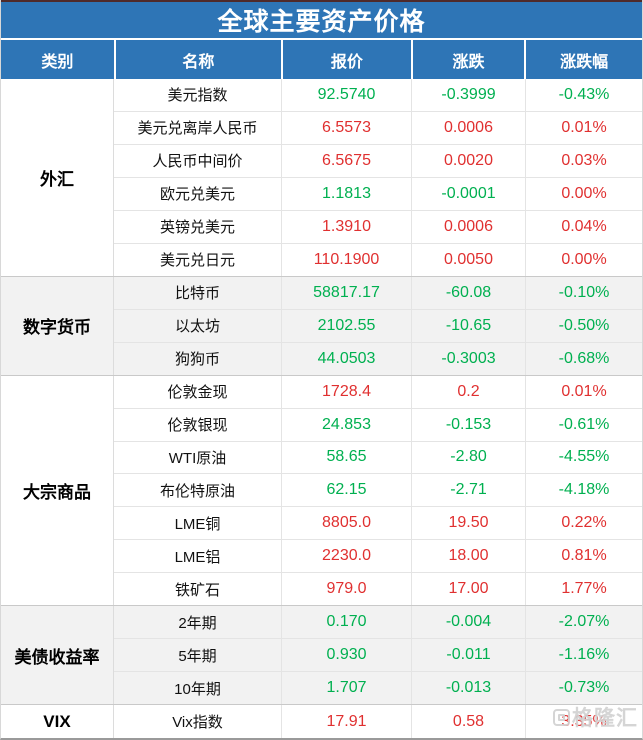 Image resolution: width=643 pixels, height=740 pixels. What do you see at coordinates (198, 589) in the screenshot?
I see `asset-name: 铁矿石` at bounding box center [198, 589].